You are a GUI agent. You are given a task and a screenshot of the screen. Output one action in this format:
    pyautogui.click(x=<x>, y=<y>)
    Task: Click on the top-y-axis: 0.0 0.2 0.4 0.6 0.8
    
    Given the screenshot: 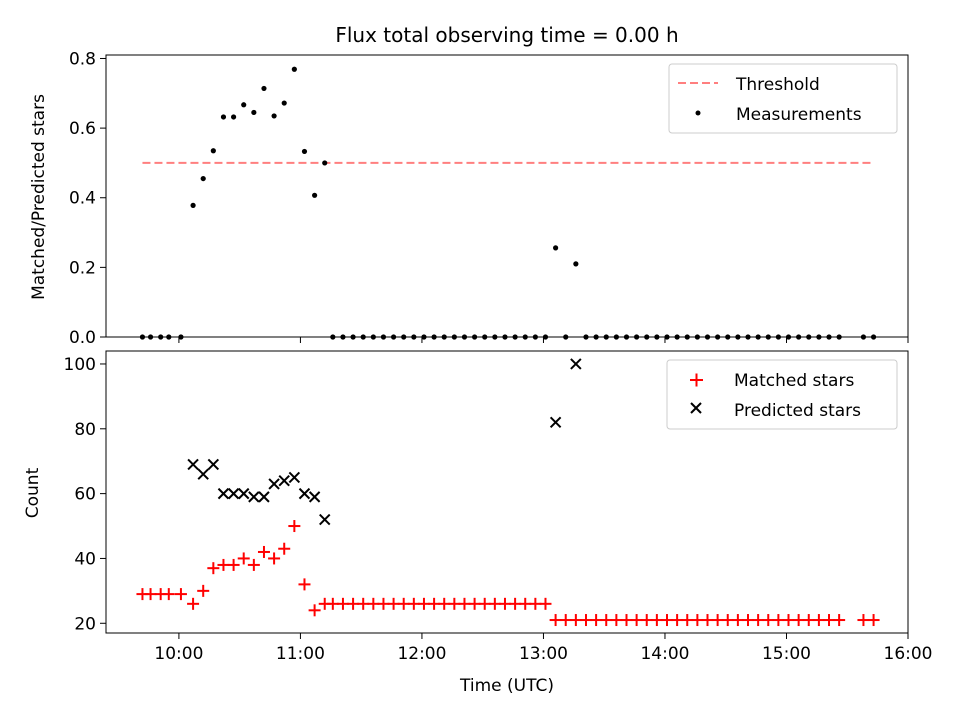 What is the action you would take?
    pyautogui.click(x=87, y=198)
    